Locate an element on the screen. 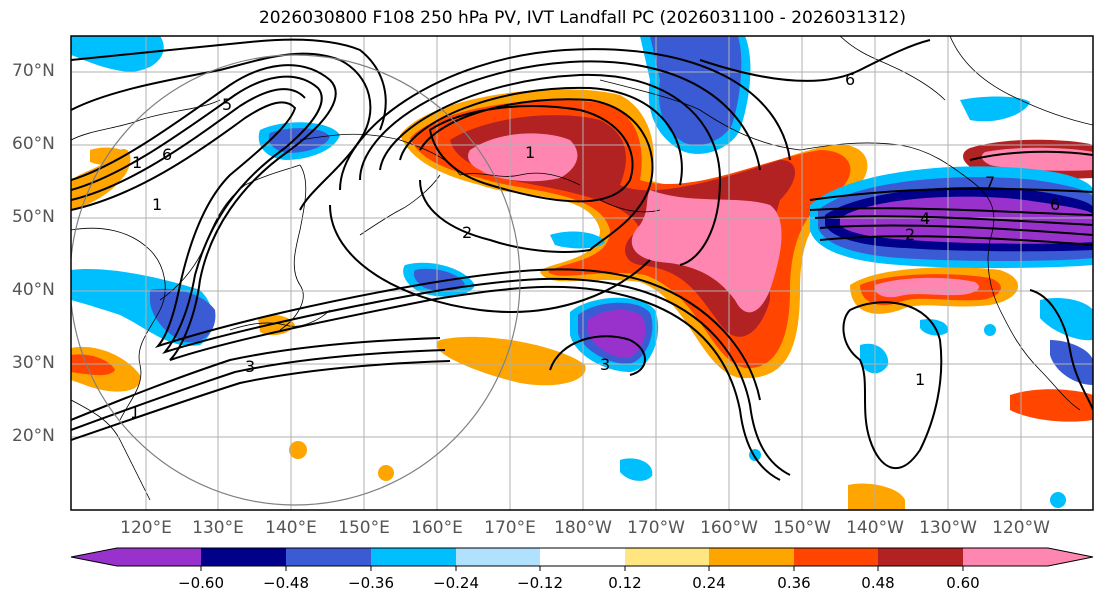 Image resolution: width=1105 pixels, height=604 pixels. colorbar-tick-label: −0.12 is located at coordinates (540, 583).